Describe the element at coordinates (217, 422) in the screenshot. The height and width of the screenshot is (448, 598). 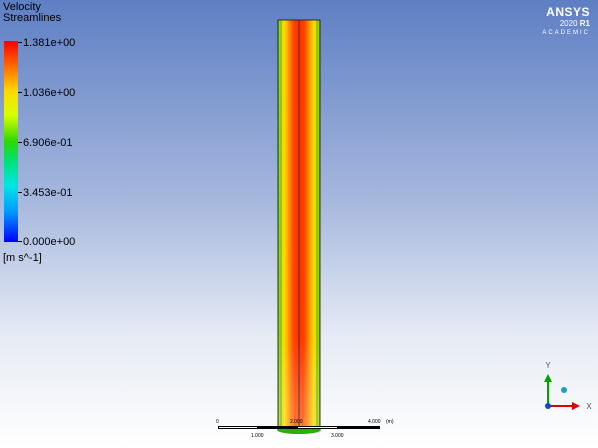
I see `scale-label-0: 0` at that location.